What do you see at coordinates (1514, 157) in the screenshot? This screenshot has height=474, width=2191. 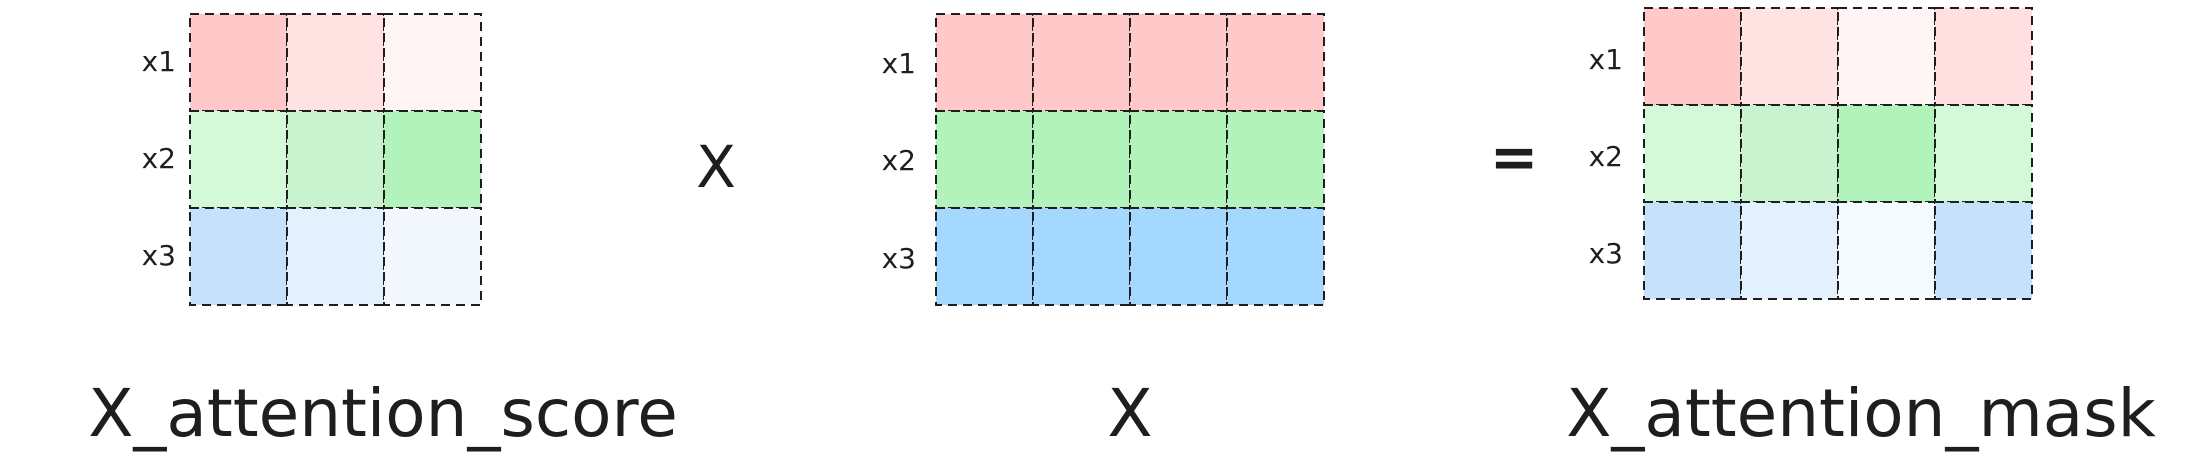 I see `equals-operator: =` at bounding box center [1514, 157].